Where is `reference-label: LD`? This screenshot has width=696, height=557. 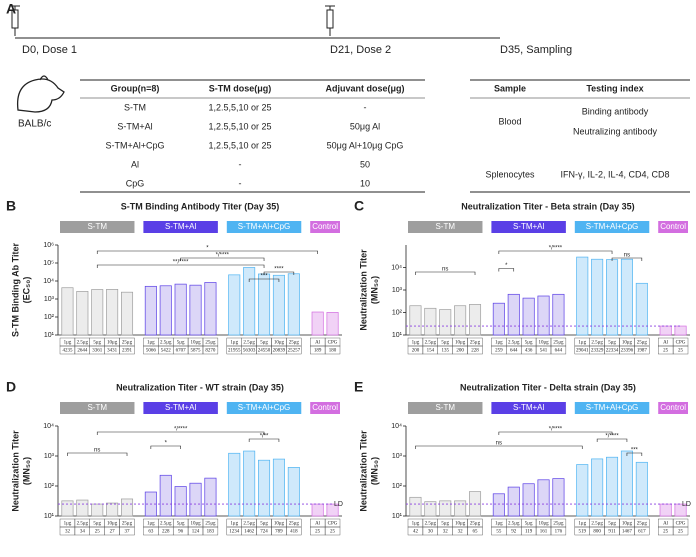
reference-label: LD is located at coordinates (338, 504).